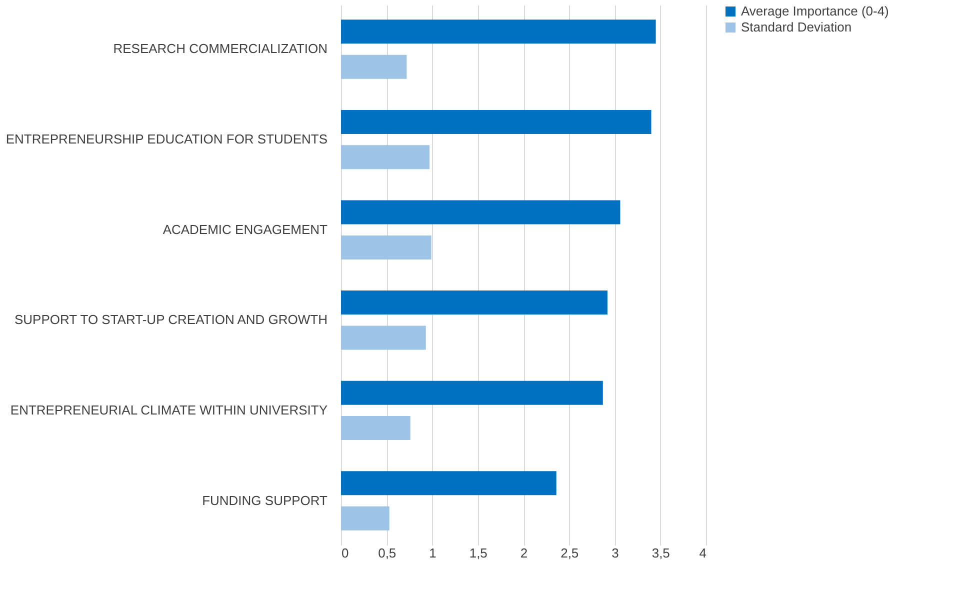  I want to click on x-tick-label: 3, so click(615, 553).